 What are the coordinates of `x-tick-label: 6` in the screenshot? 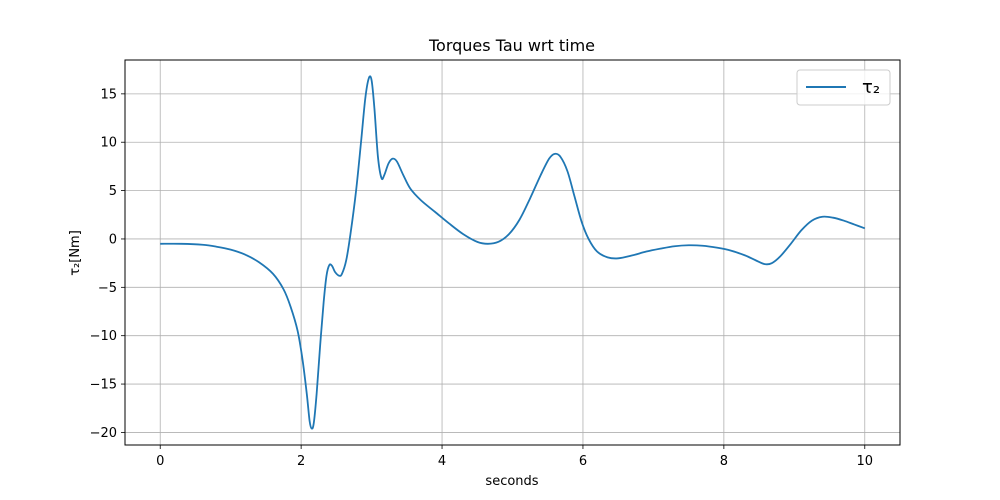 It's located at (583, 461).